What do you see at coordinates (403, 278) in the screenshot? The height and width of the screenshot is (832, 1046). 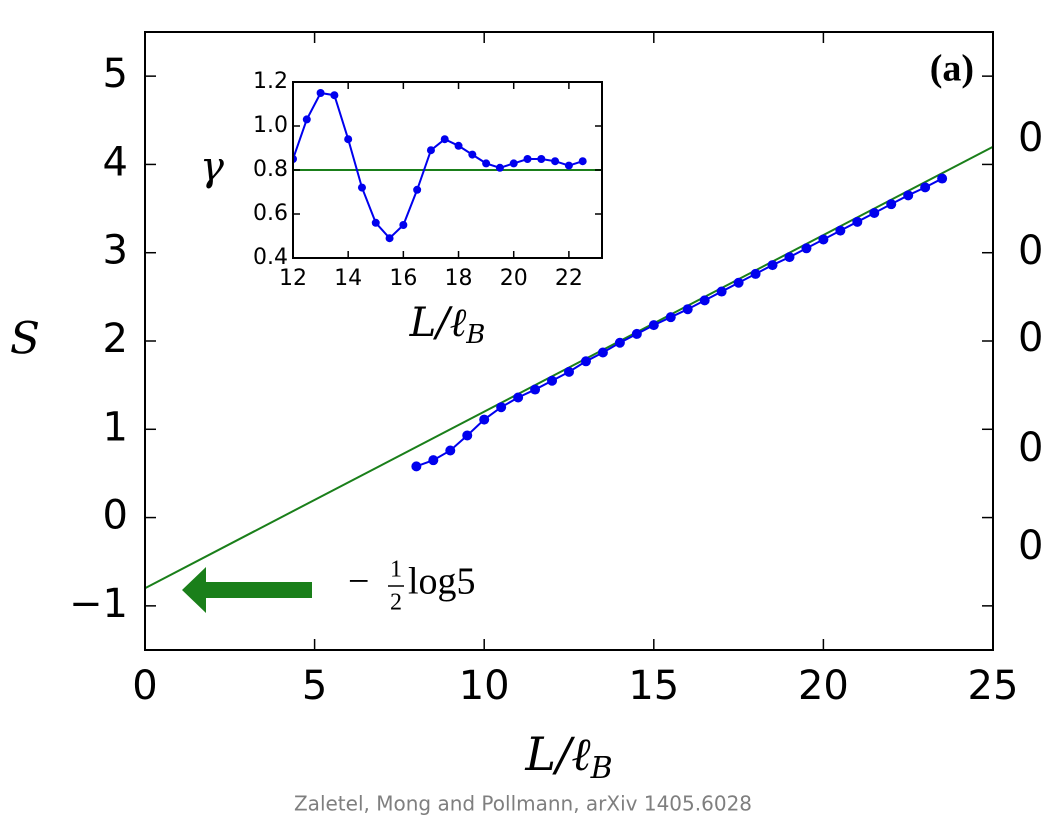 I see `x-tick-label: 16` at bounding box center [403, 278].